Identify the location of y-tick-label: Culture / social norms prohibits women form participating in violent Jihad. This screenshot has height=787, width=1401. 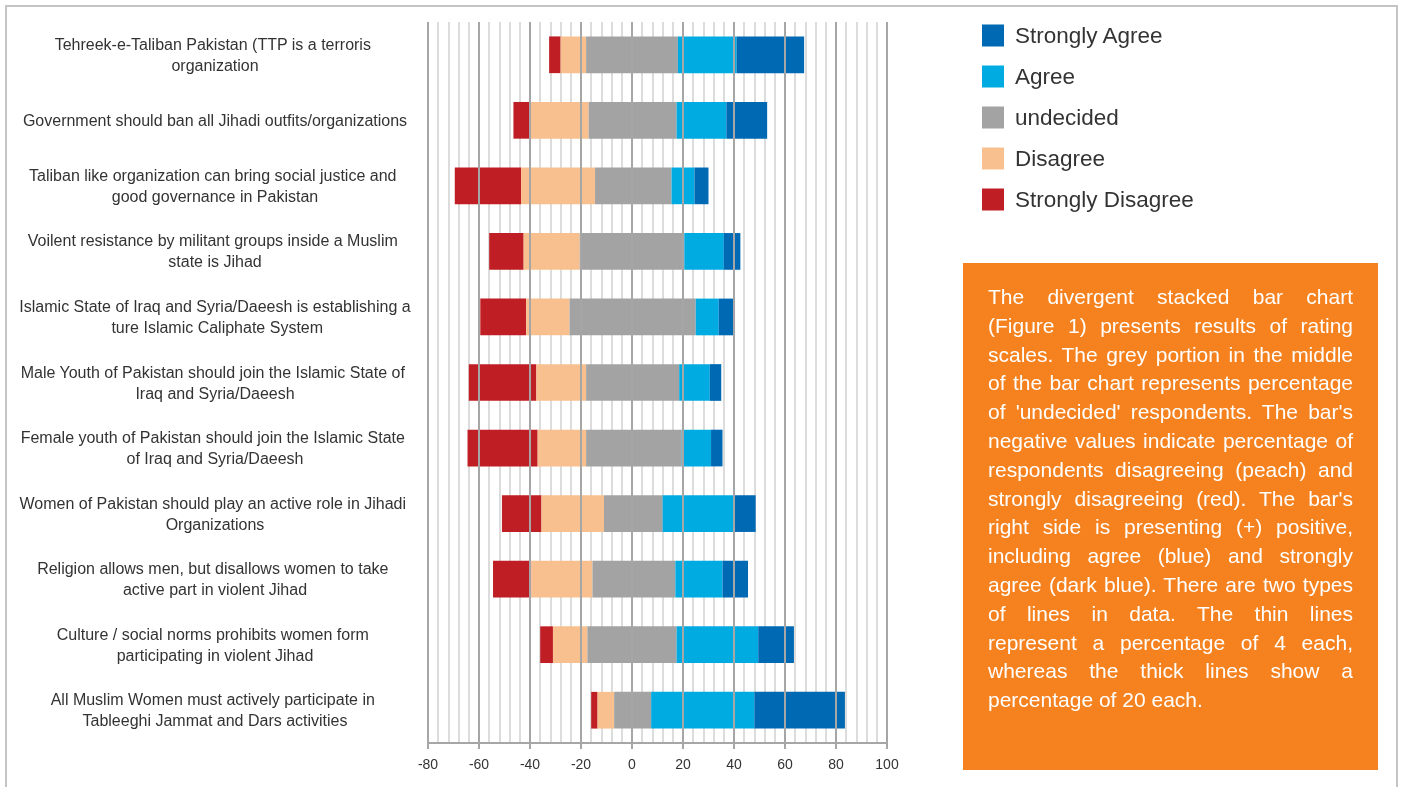
(215, 644).